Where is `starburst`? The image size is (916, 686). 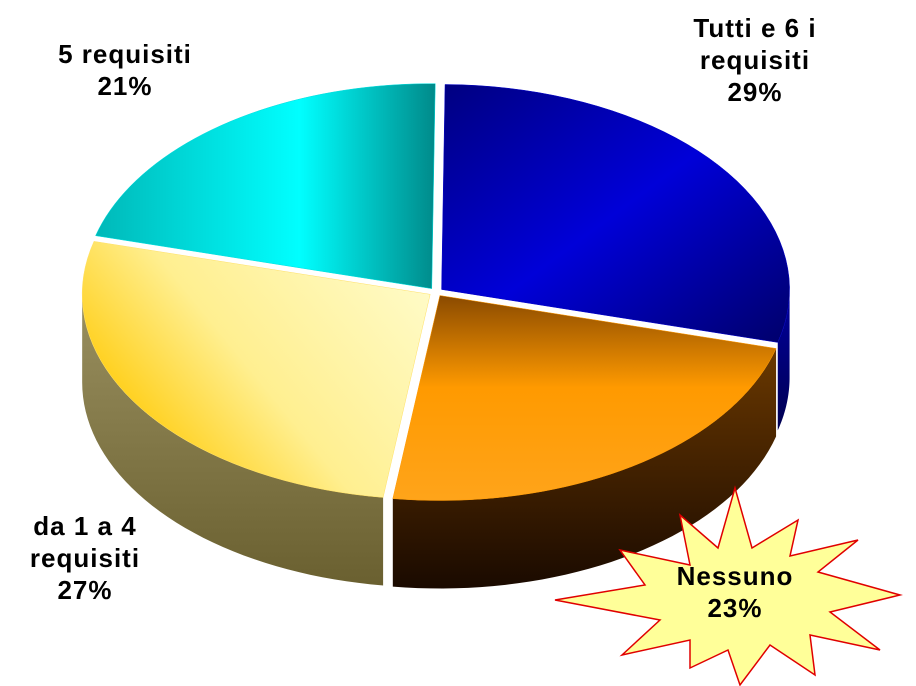
starburst is located at coordinates (728, 585).